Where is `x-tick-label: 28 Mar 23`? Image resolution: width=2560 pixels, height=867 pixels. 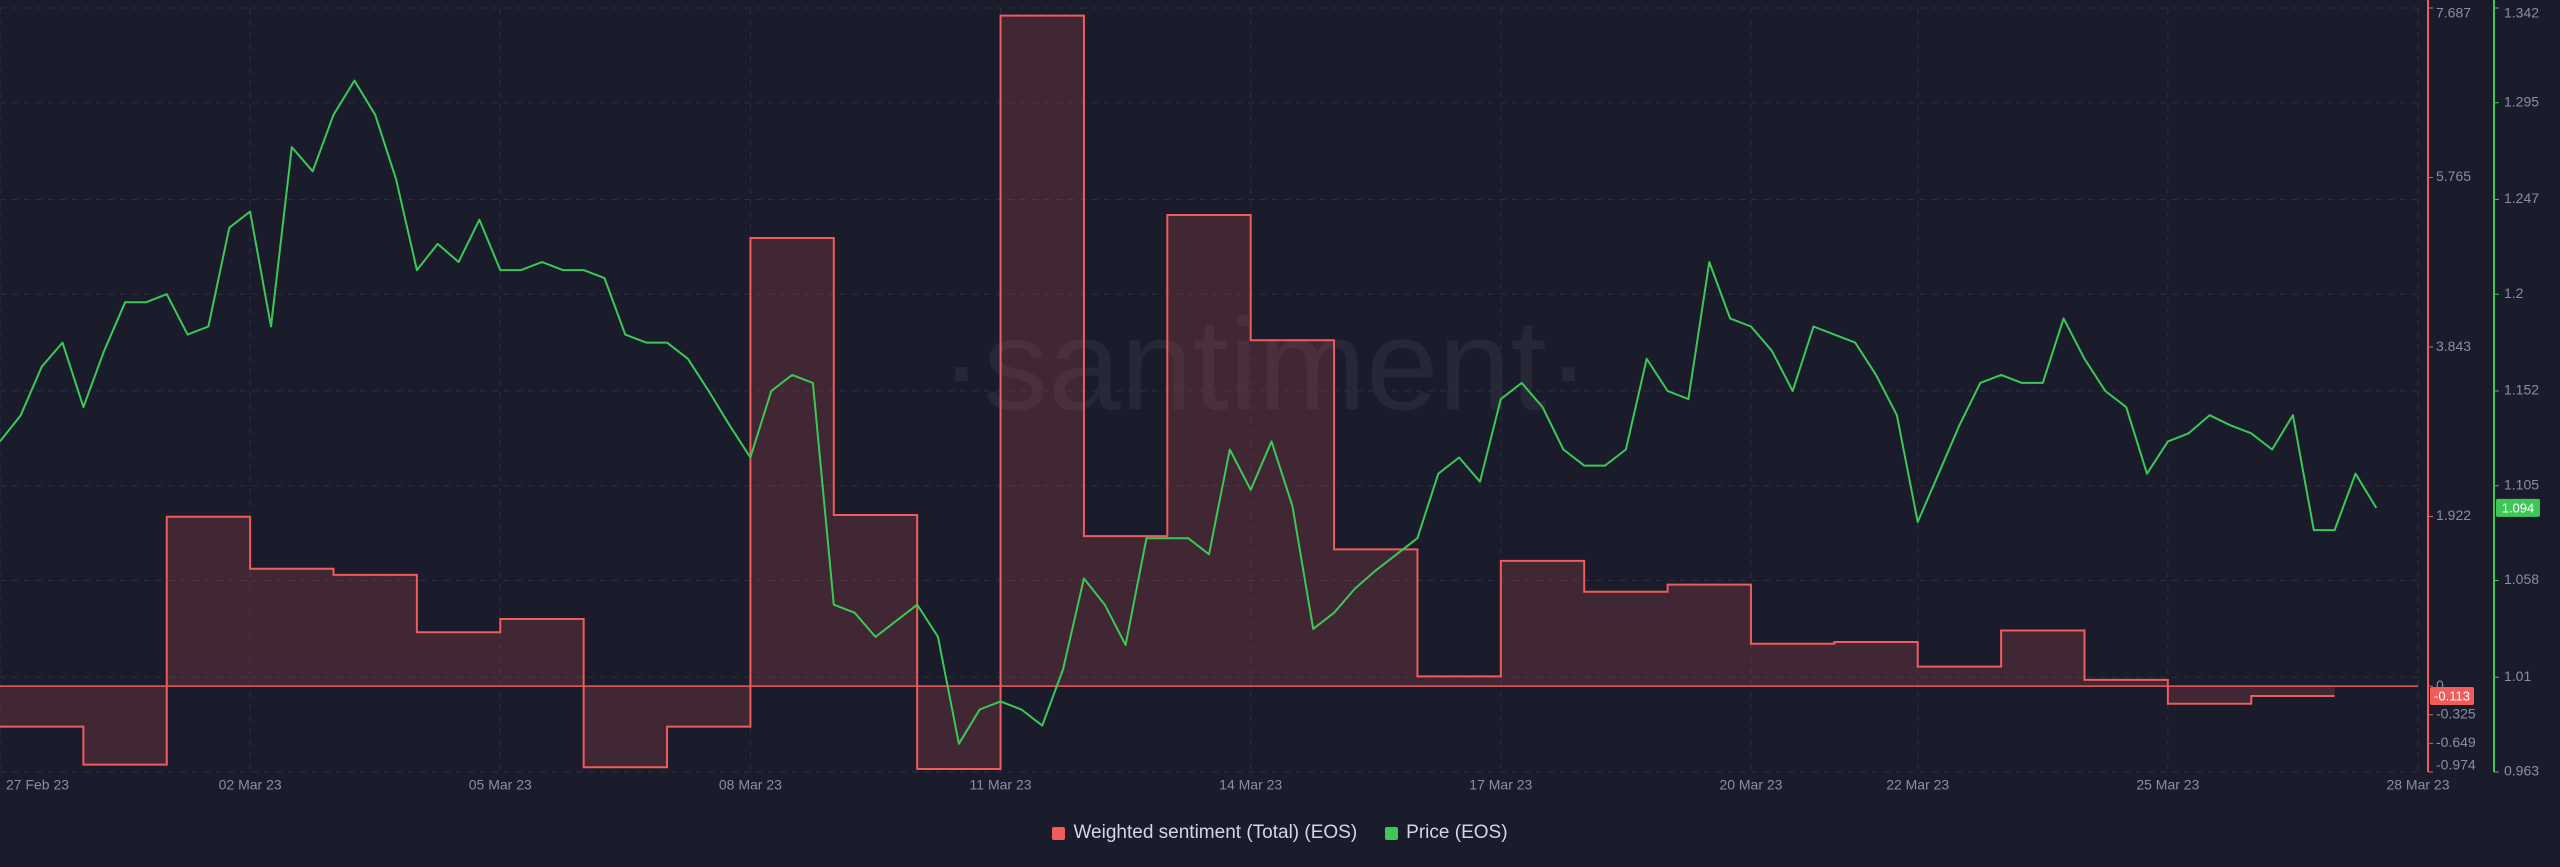
x-tick-label: 28 Mar 23 is located at coordinates (2417, 785).